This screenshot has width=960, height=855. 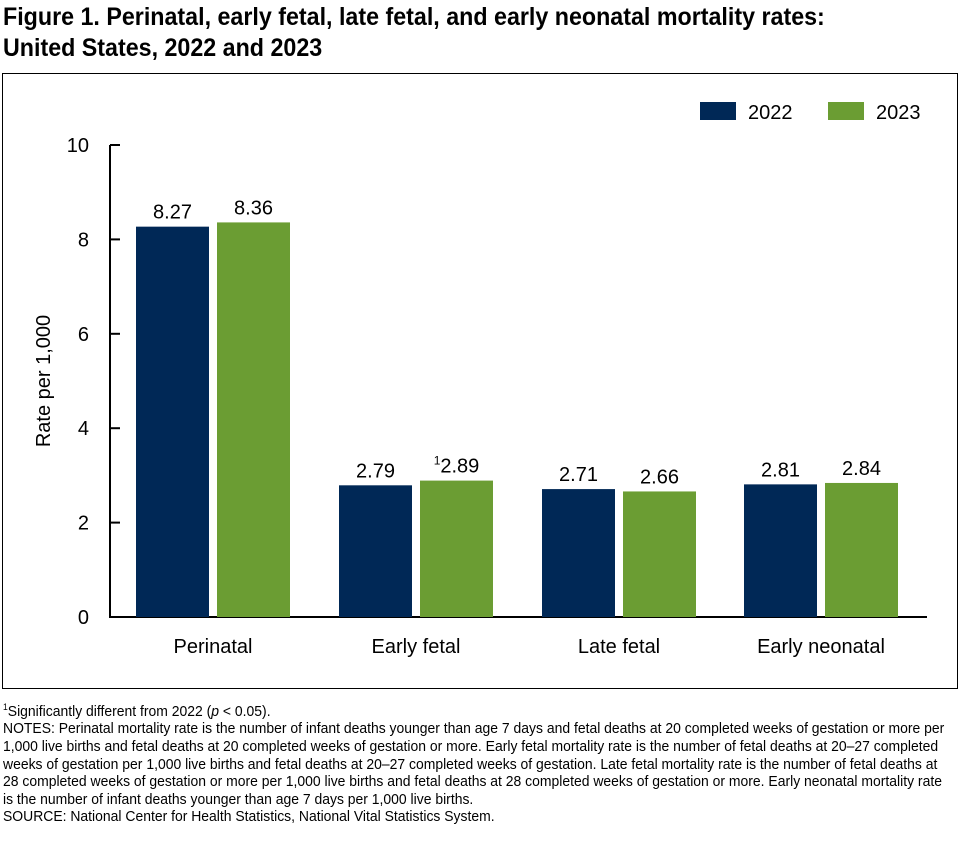 What do you see at coordinates (44, 381) in the screenshot?
I see `y-axis-label: Rate per 1,000` at bounding box center [44, 381].